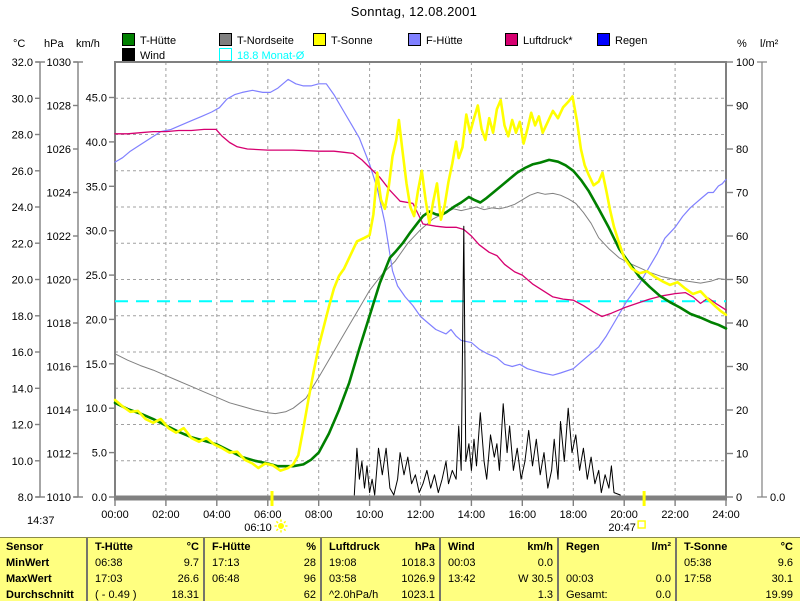 This screenshot has width=800, height=601. What do you see at coordinates (59, 455) in the screenshot?
I see `axis-tick-label: 1012` at bounding box center [59, 455].